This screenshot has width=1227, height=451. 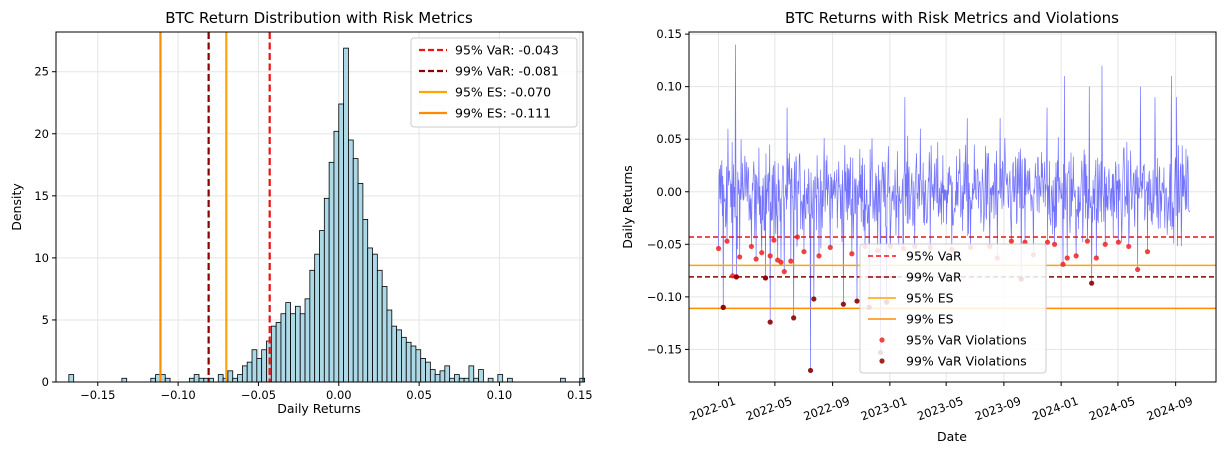 What do you see at coordinates (930, 298) in the screenshot?
I see `legend-label-es95-line: 95% ES` at bounding box center [930, 298].